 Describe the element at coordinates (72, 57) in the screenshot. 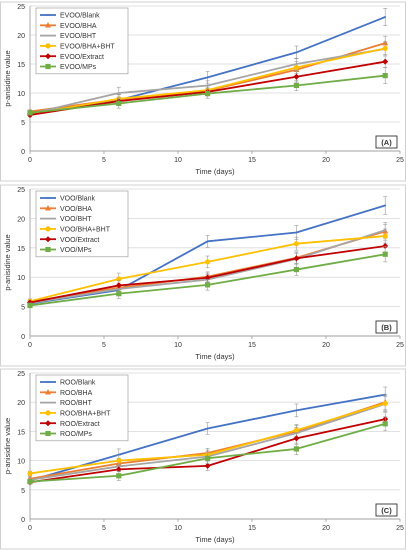

I see `legend-item: EVOO/Extract` at that location.